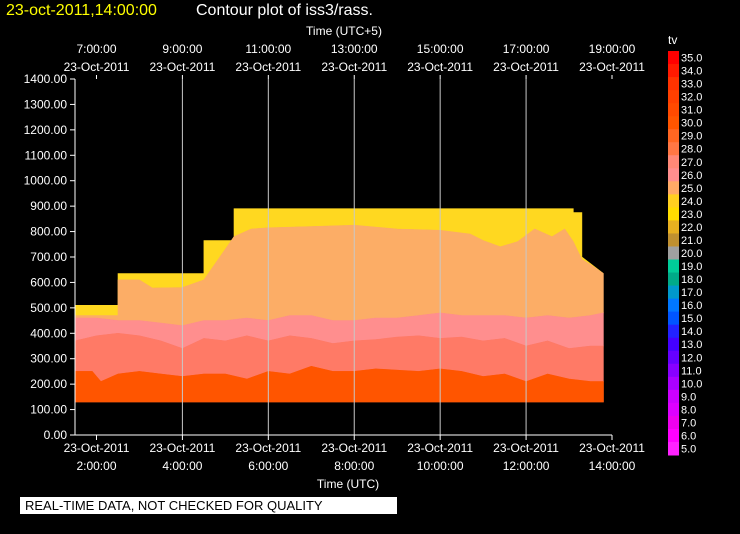 The image size is (740, 534). What do you see at coordinates (526, 49) in the screenshot?
I see `top-tick-label-time: 17:00:00` at bounding box center [526, 49].